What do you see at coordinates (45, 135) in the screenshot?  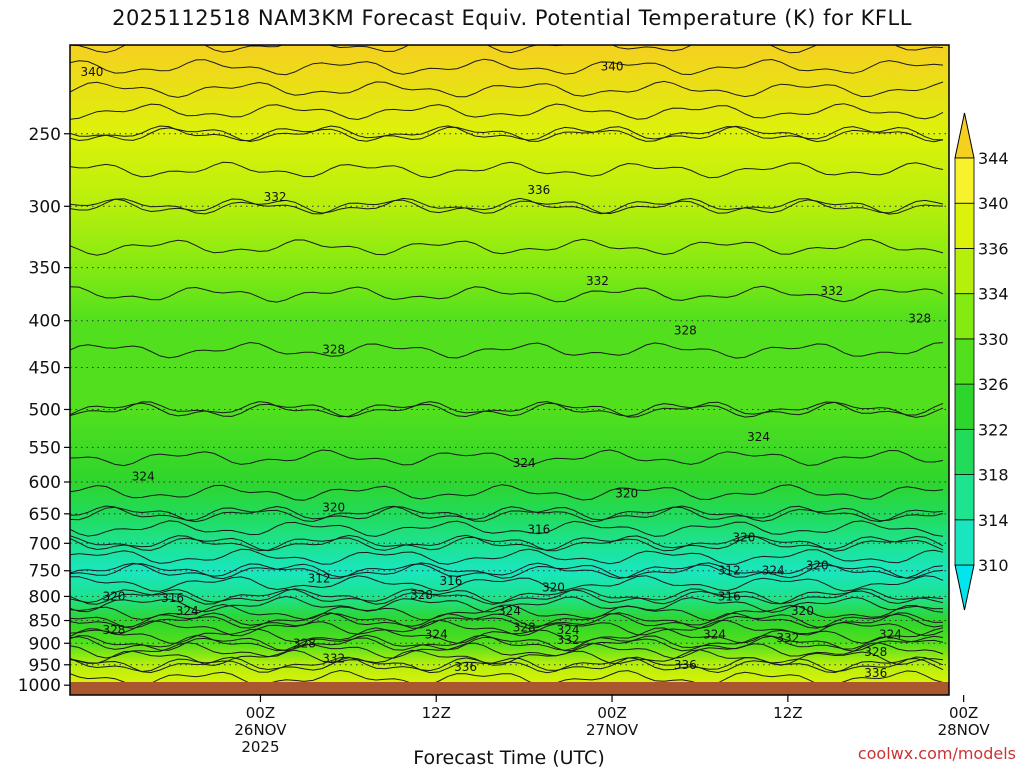 I see `y-tick-label-250: 250` at bounding box center [45, 135].